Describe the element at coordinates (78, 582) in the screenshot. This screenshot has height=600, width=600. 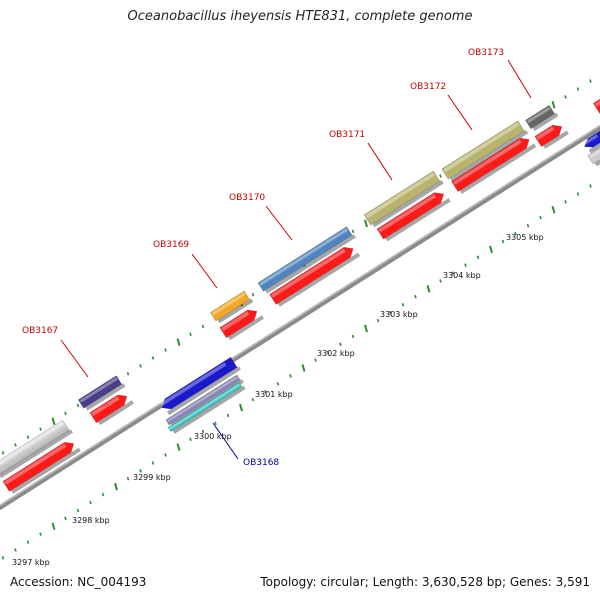
I see `accession-text: Accession: NC_004193` at that location.